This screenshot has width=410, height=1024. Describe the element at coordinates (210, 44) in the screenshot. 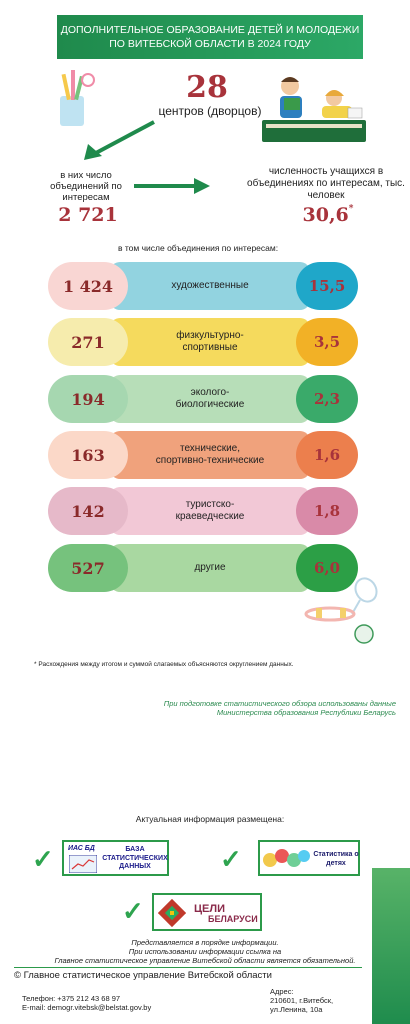

I see `title-line-2: ПО ВИТЕБСКОЙ ОБЛАСТИ В 2024 ГОДУ` at that location.